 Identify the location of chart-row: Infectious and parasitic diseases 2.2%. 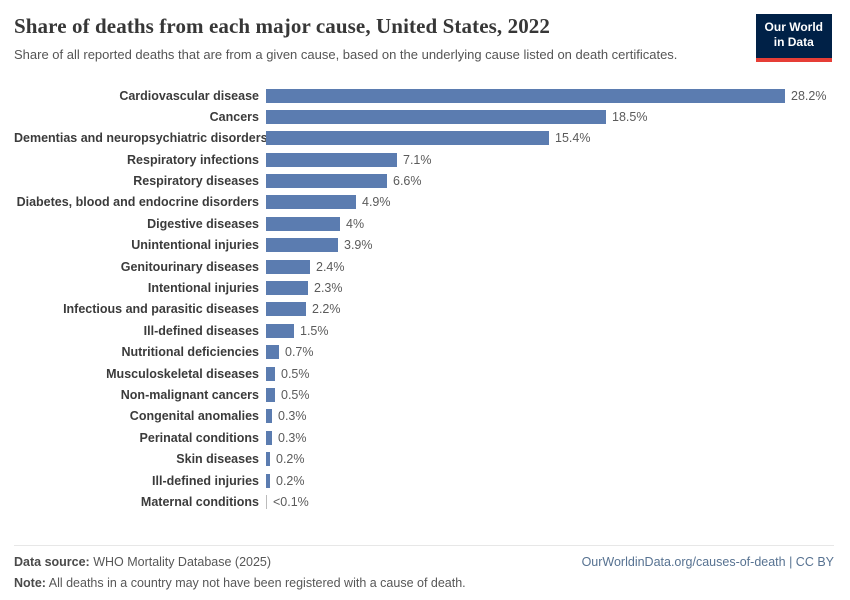
(424, 309).